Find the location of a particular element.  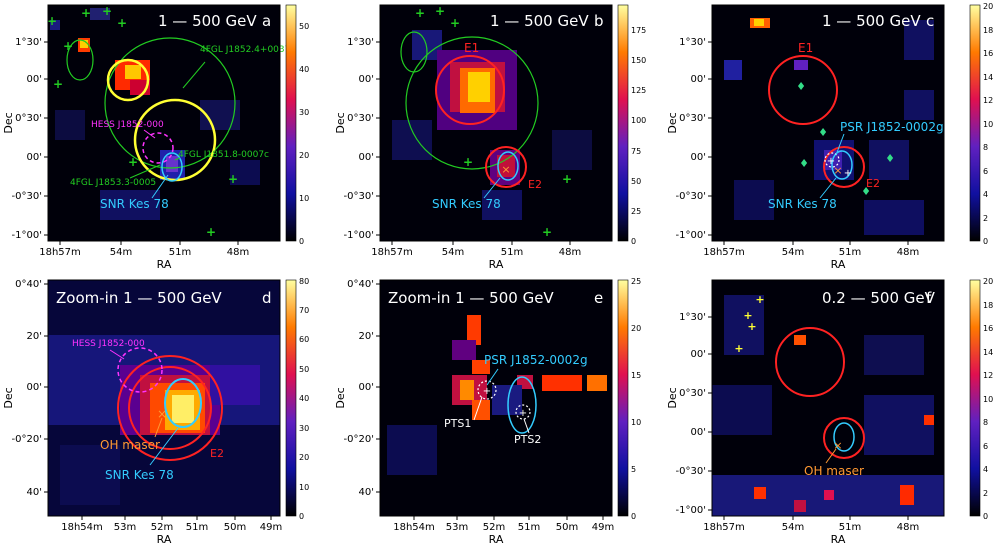

label-e1: E1 is located at coordinates (805, 48).